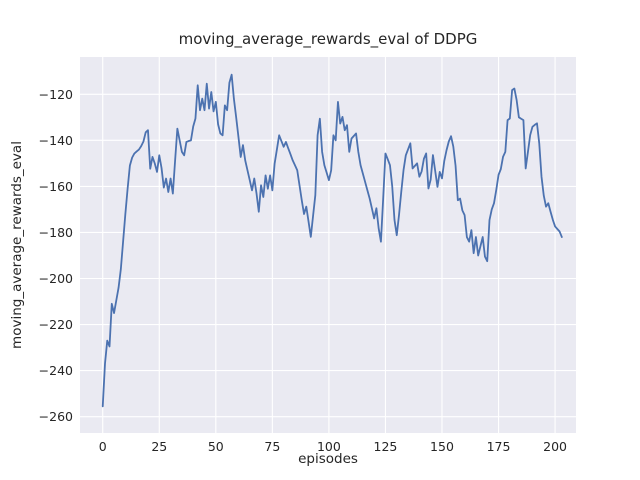 The height and width of the screenshot is (480, 640). What do you see at coordinates (555, 446) in the screenshot?
I see `x-tick-label: 200` at bounding box center [555, 446].